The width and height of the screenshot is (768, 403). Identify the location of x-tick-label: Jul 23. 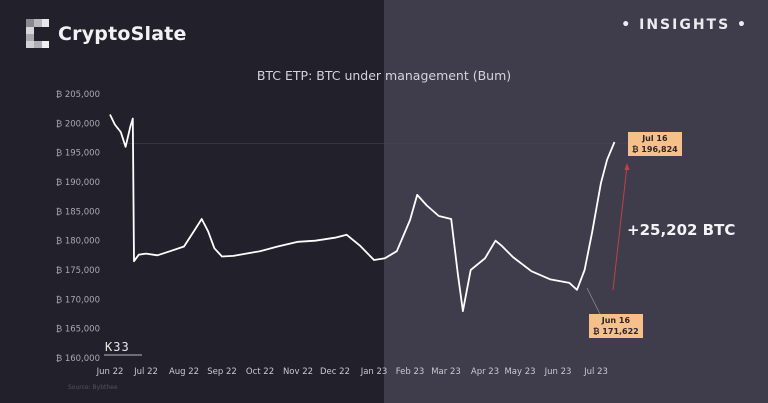
(595, 372).